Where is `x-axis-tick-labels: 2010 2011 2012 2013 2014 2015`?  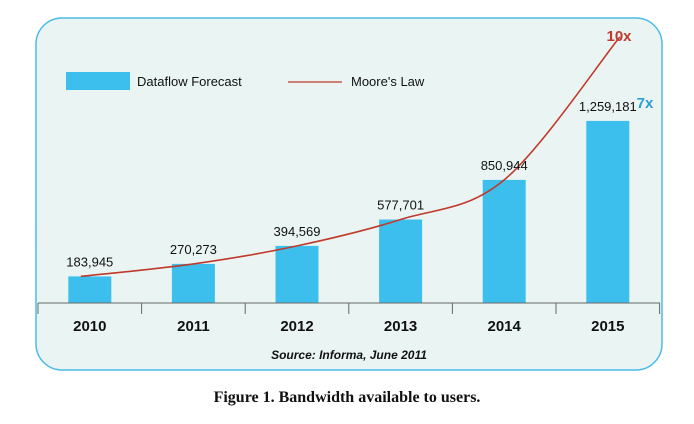 x-axis-tick-labels: 2010 2011 2012 2013 2014 2015 is located at coordinates (348, 326).